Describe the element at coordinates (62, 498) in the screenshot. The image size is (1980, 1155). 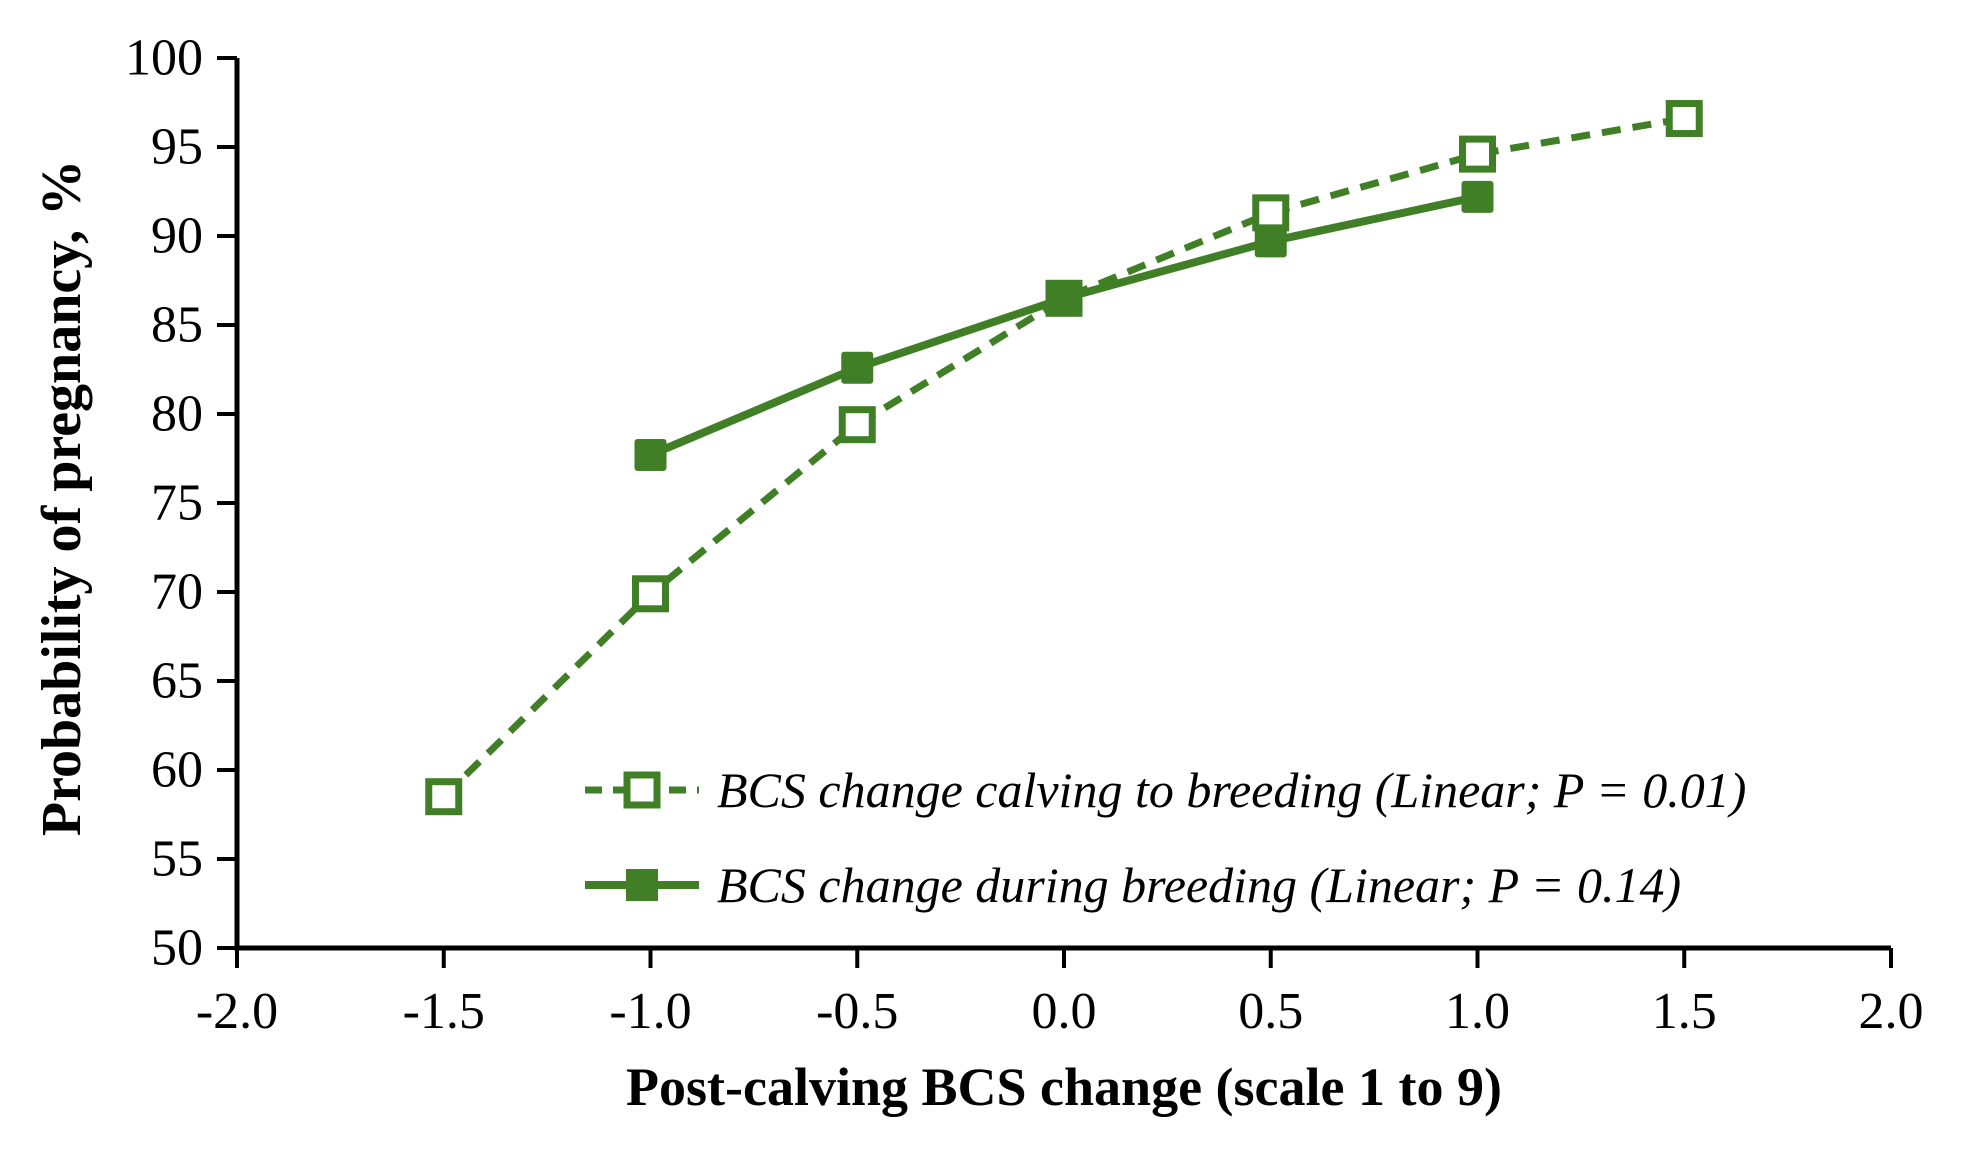
I see `y-axis-title: Probability of pregnancy, %` at that location.